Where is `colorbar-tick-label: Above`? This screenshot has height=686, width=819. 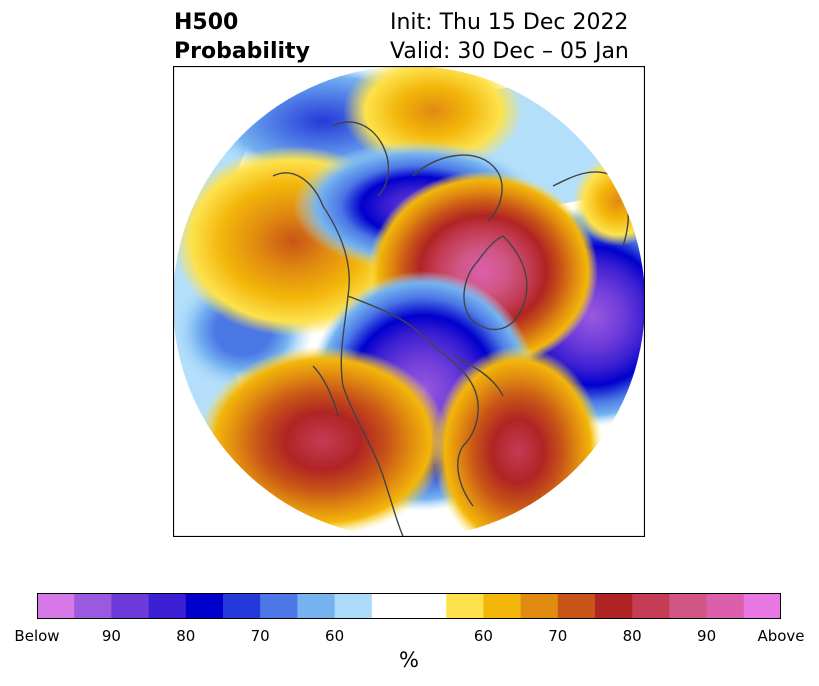 colorbar-tick-label: Above is located at coordinates (781, 636).